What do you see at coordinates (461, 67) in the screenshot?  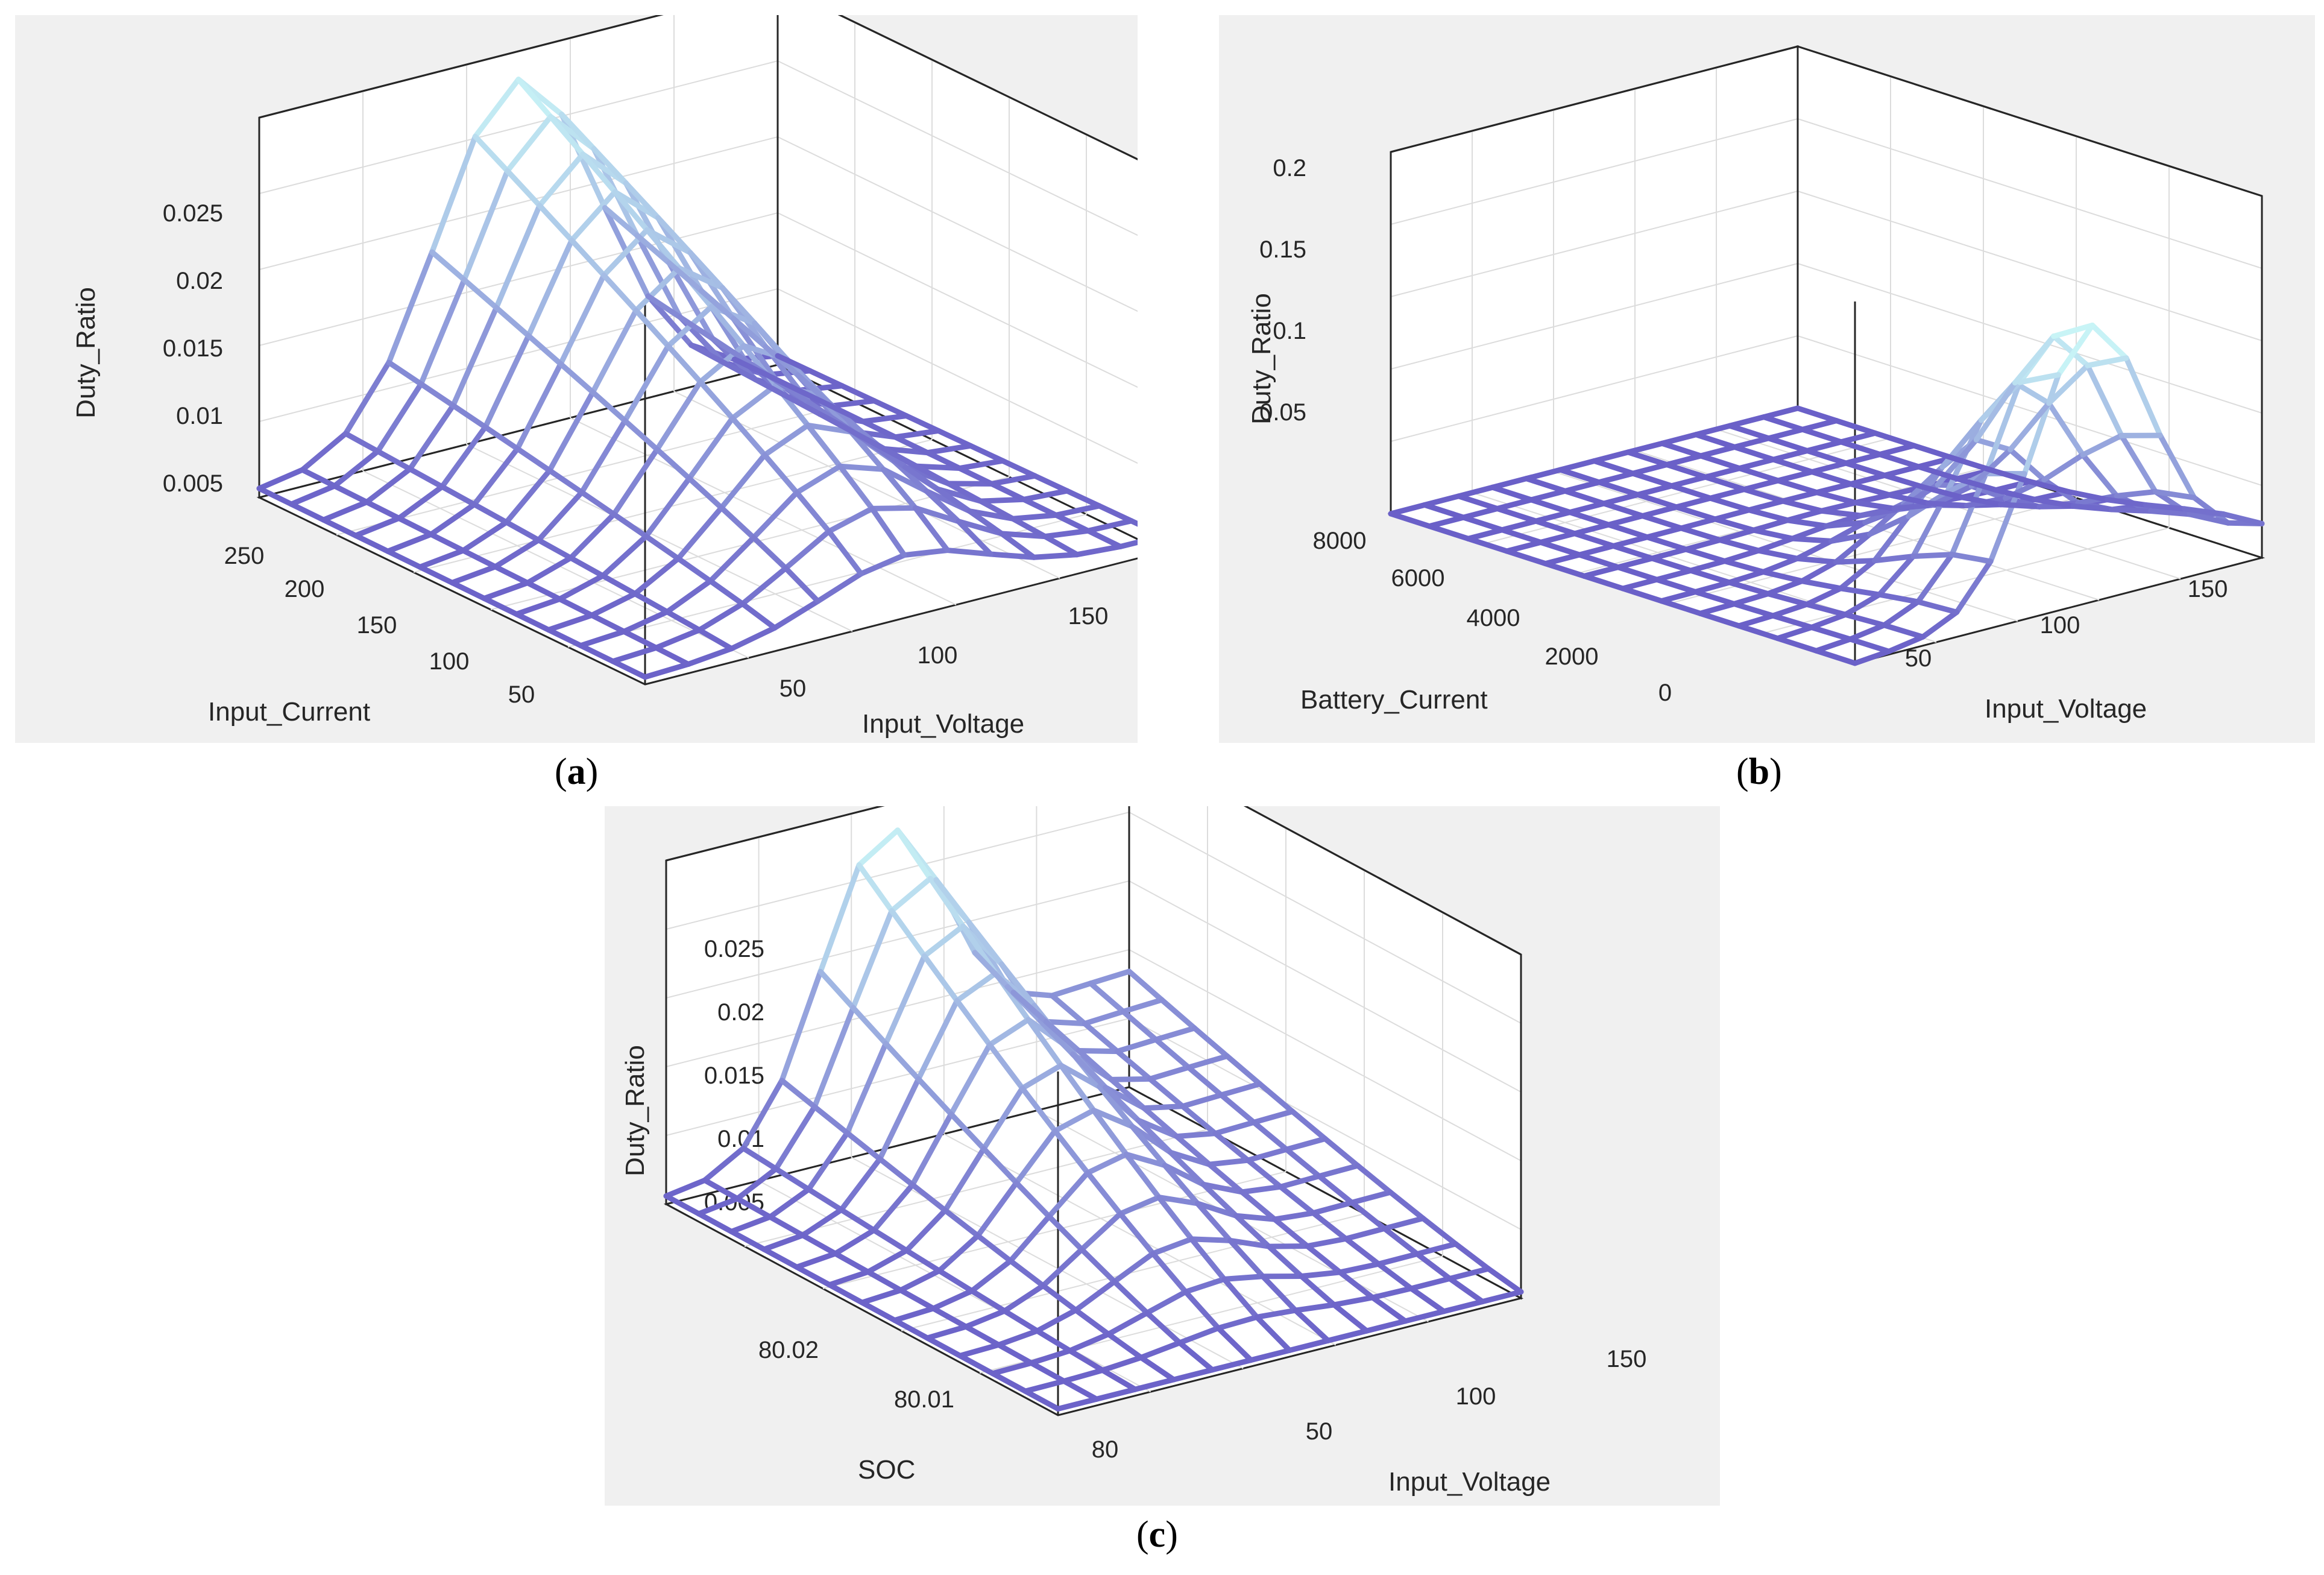 I see `box-edge` at bounding box center [461, 67].